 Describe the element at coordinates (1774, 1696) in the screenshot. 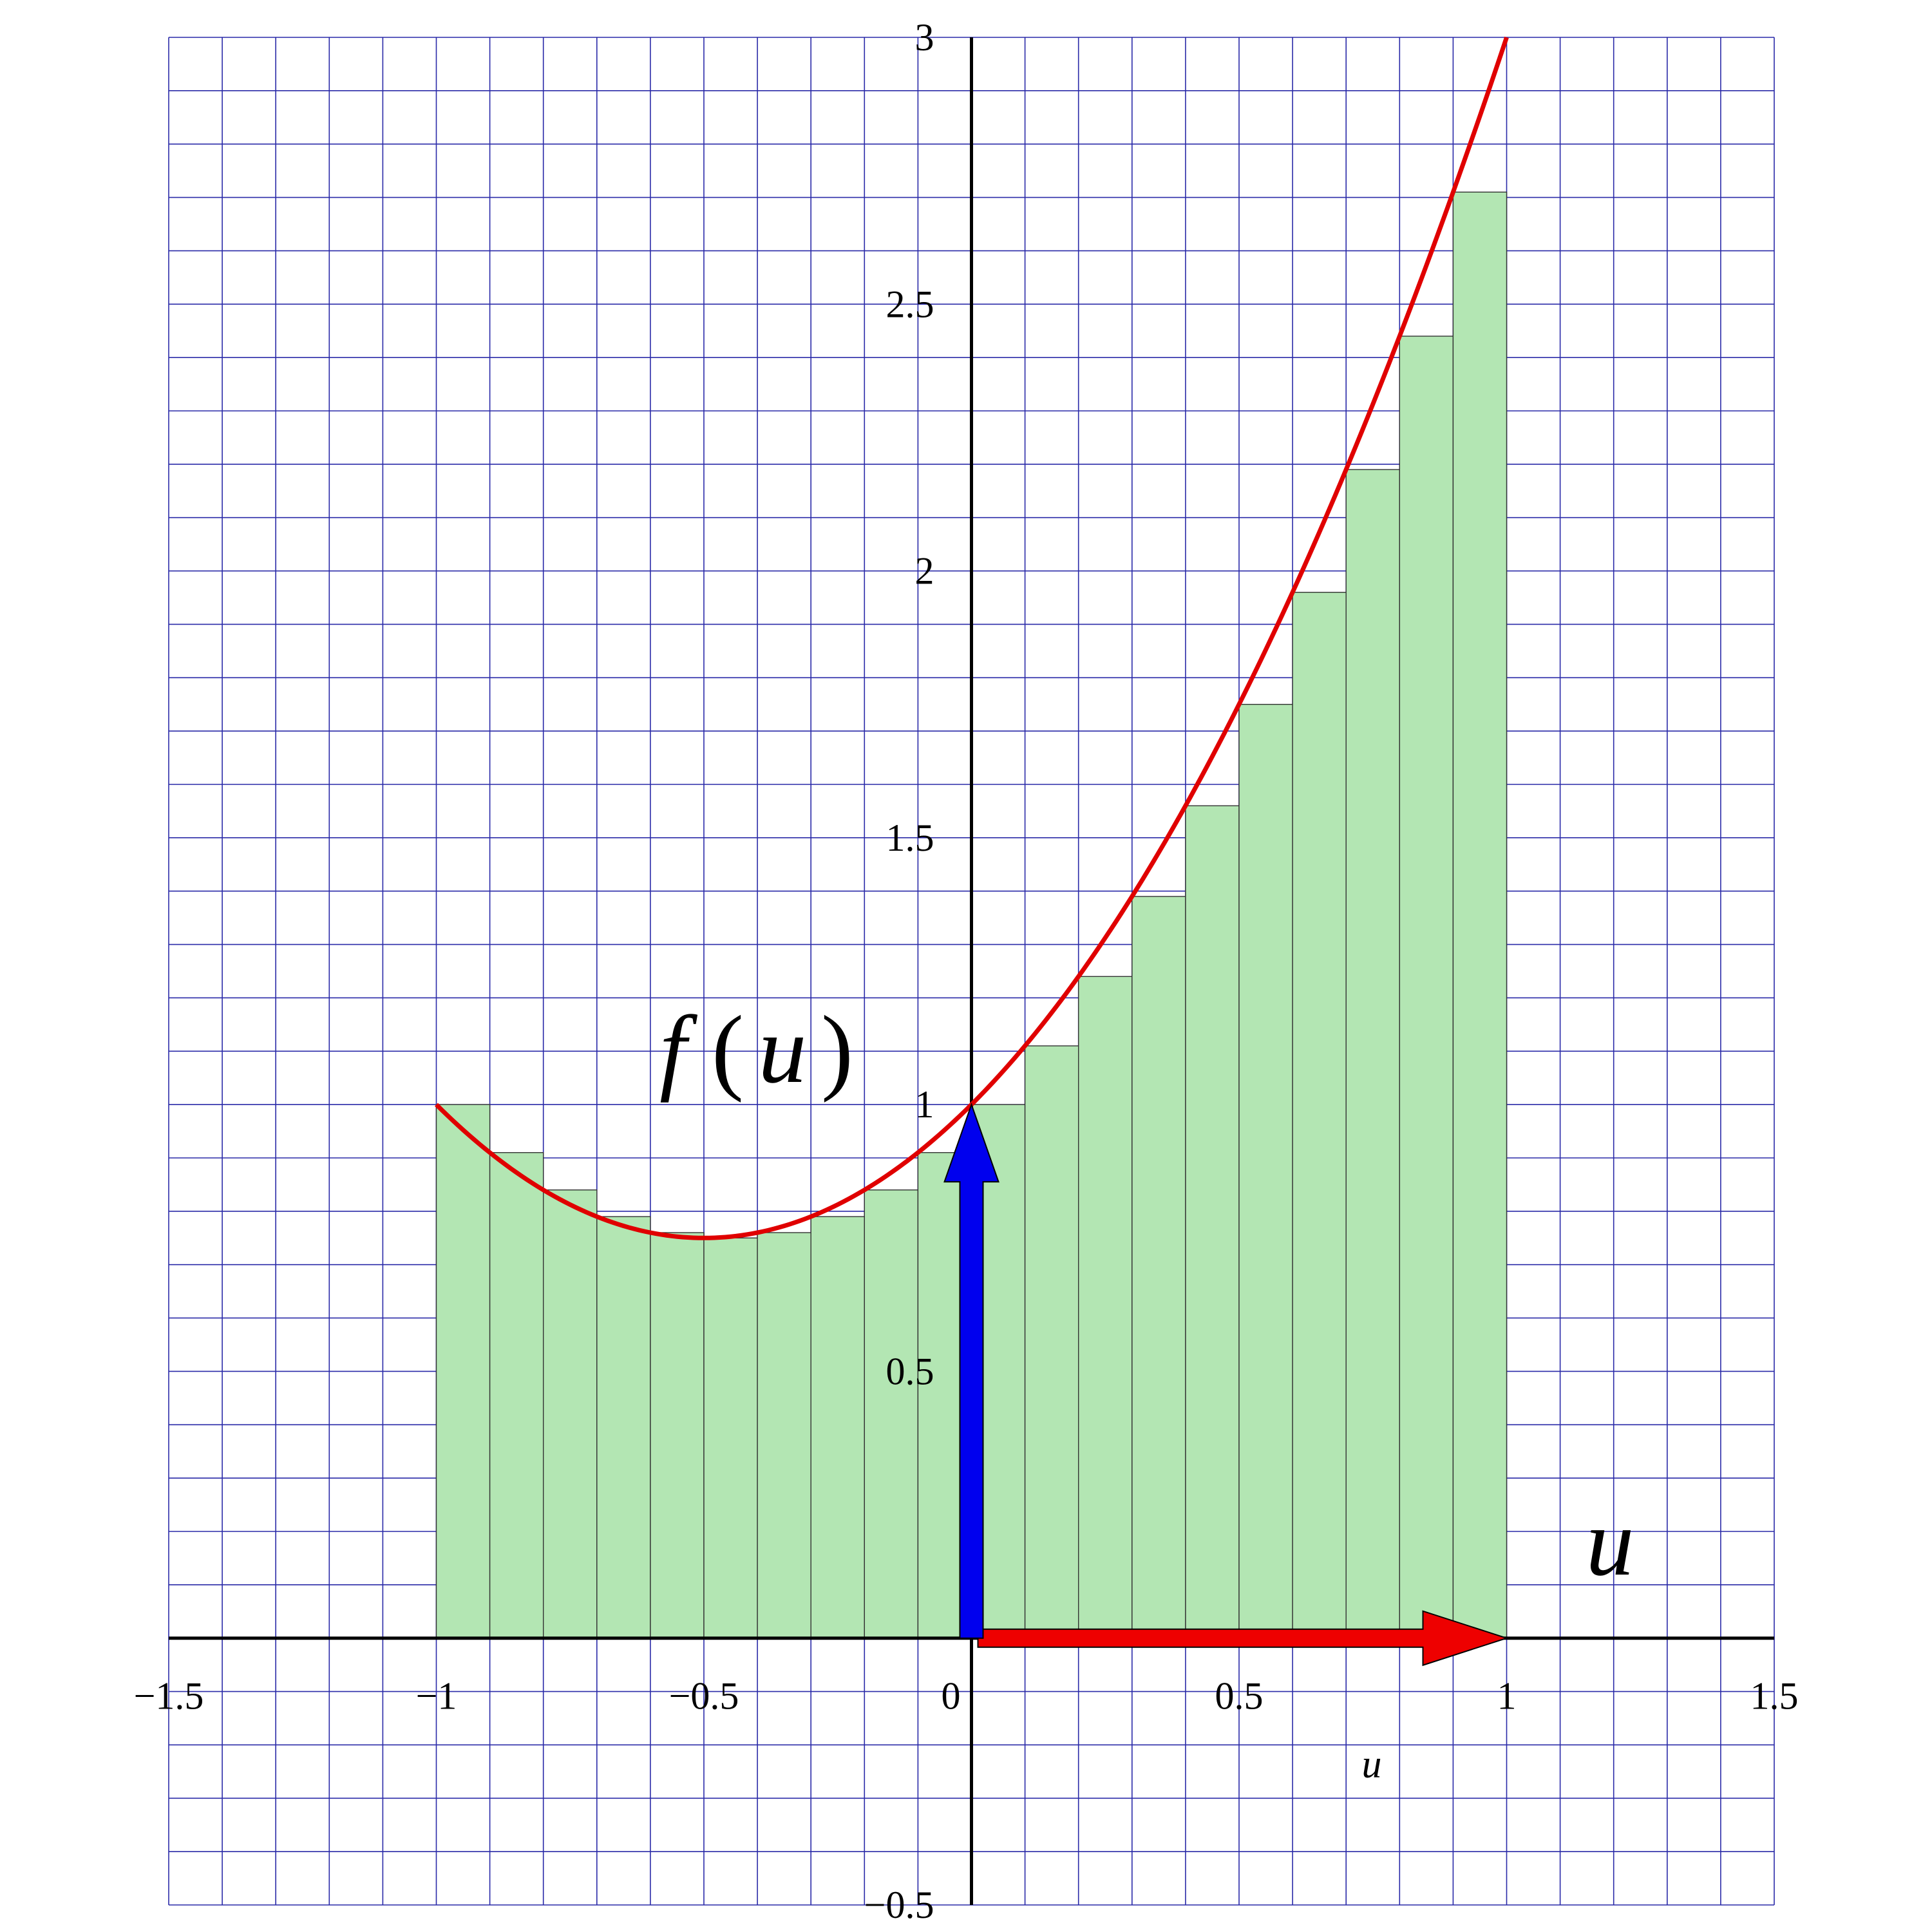

I see `x-tick-label: 1.5` at that location.